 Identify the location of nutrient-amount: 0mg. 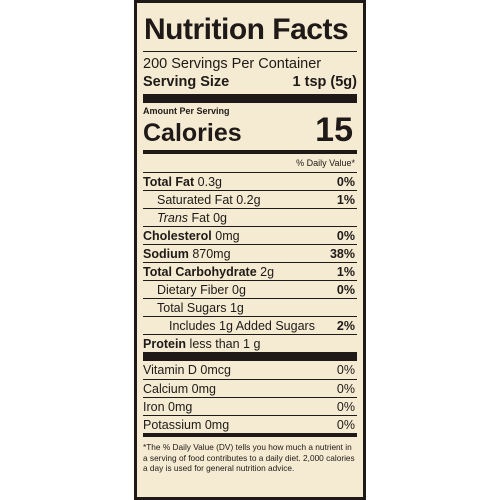
(227, 235).